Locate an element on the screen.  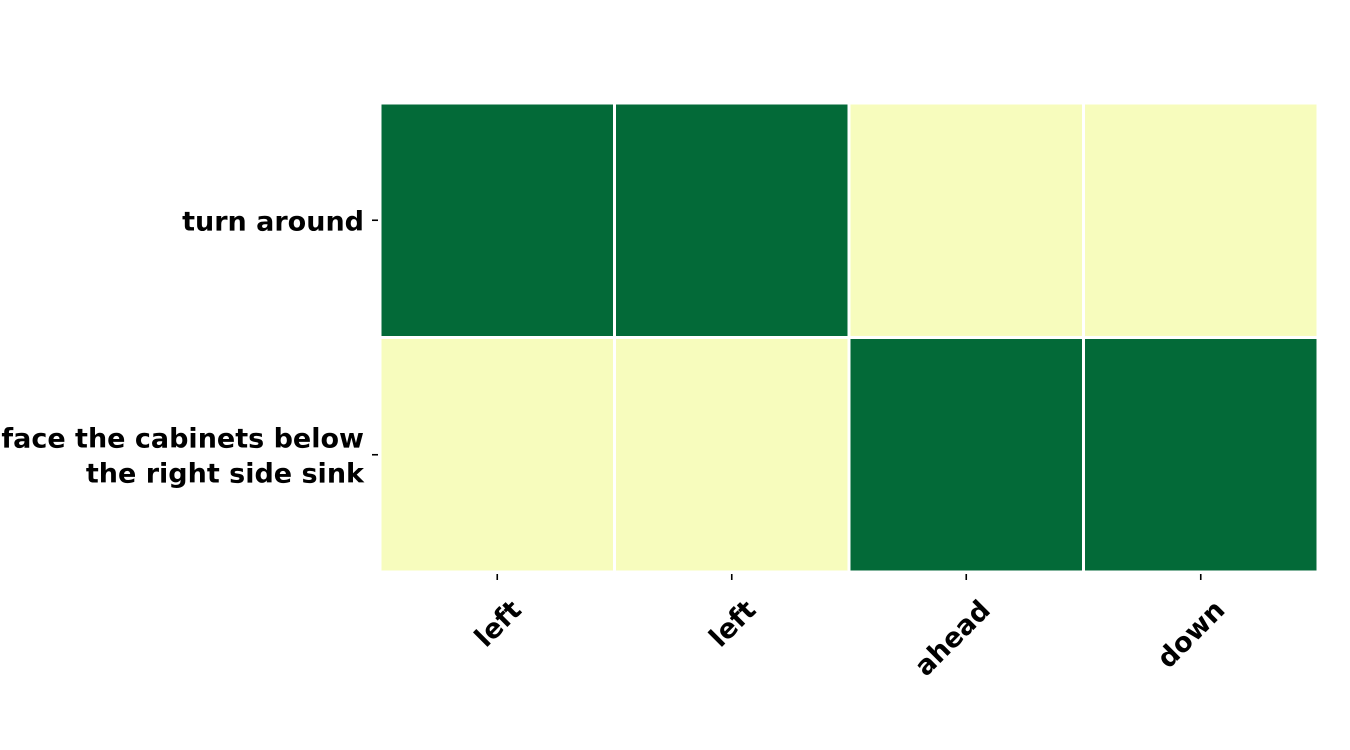
x-tick-label-3: down is located at coordinates (1191, 635).